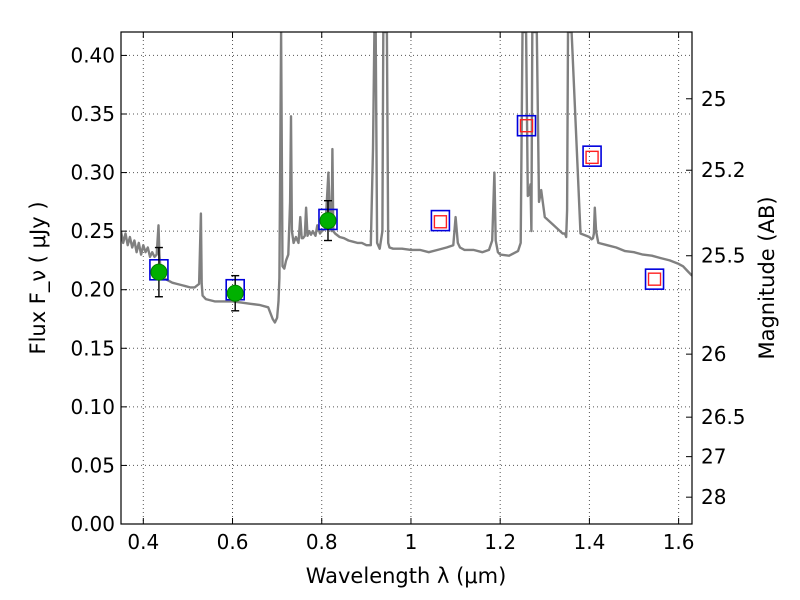  Describe the element at coordinates (723, 170) in the screenshot. I see `y2-tick-label: 25.2` at that location.